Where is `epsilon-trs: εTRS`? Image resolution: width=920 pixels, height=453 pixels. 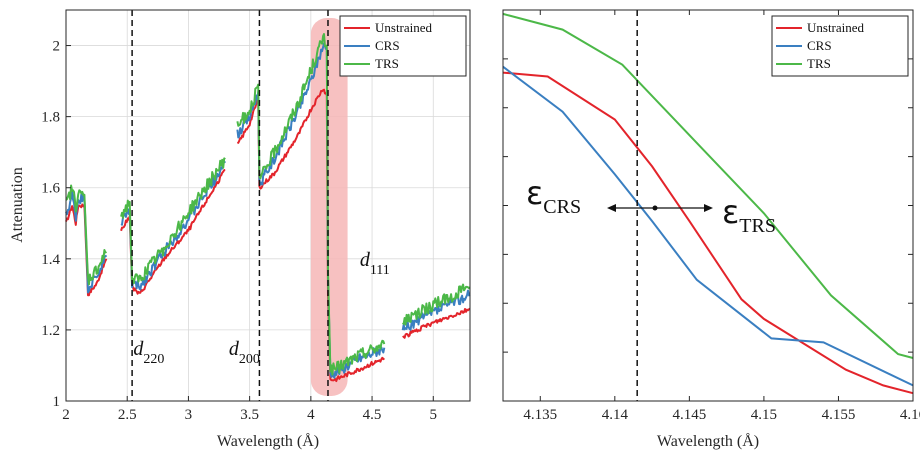 epsilon-trs: εTRS is located at coordinates (749, 215).